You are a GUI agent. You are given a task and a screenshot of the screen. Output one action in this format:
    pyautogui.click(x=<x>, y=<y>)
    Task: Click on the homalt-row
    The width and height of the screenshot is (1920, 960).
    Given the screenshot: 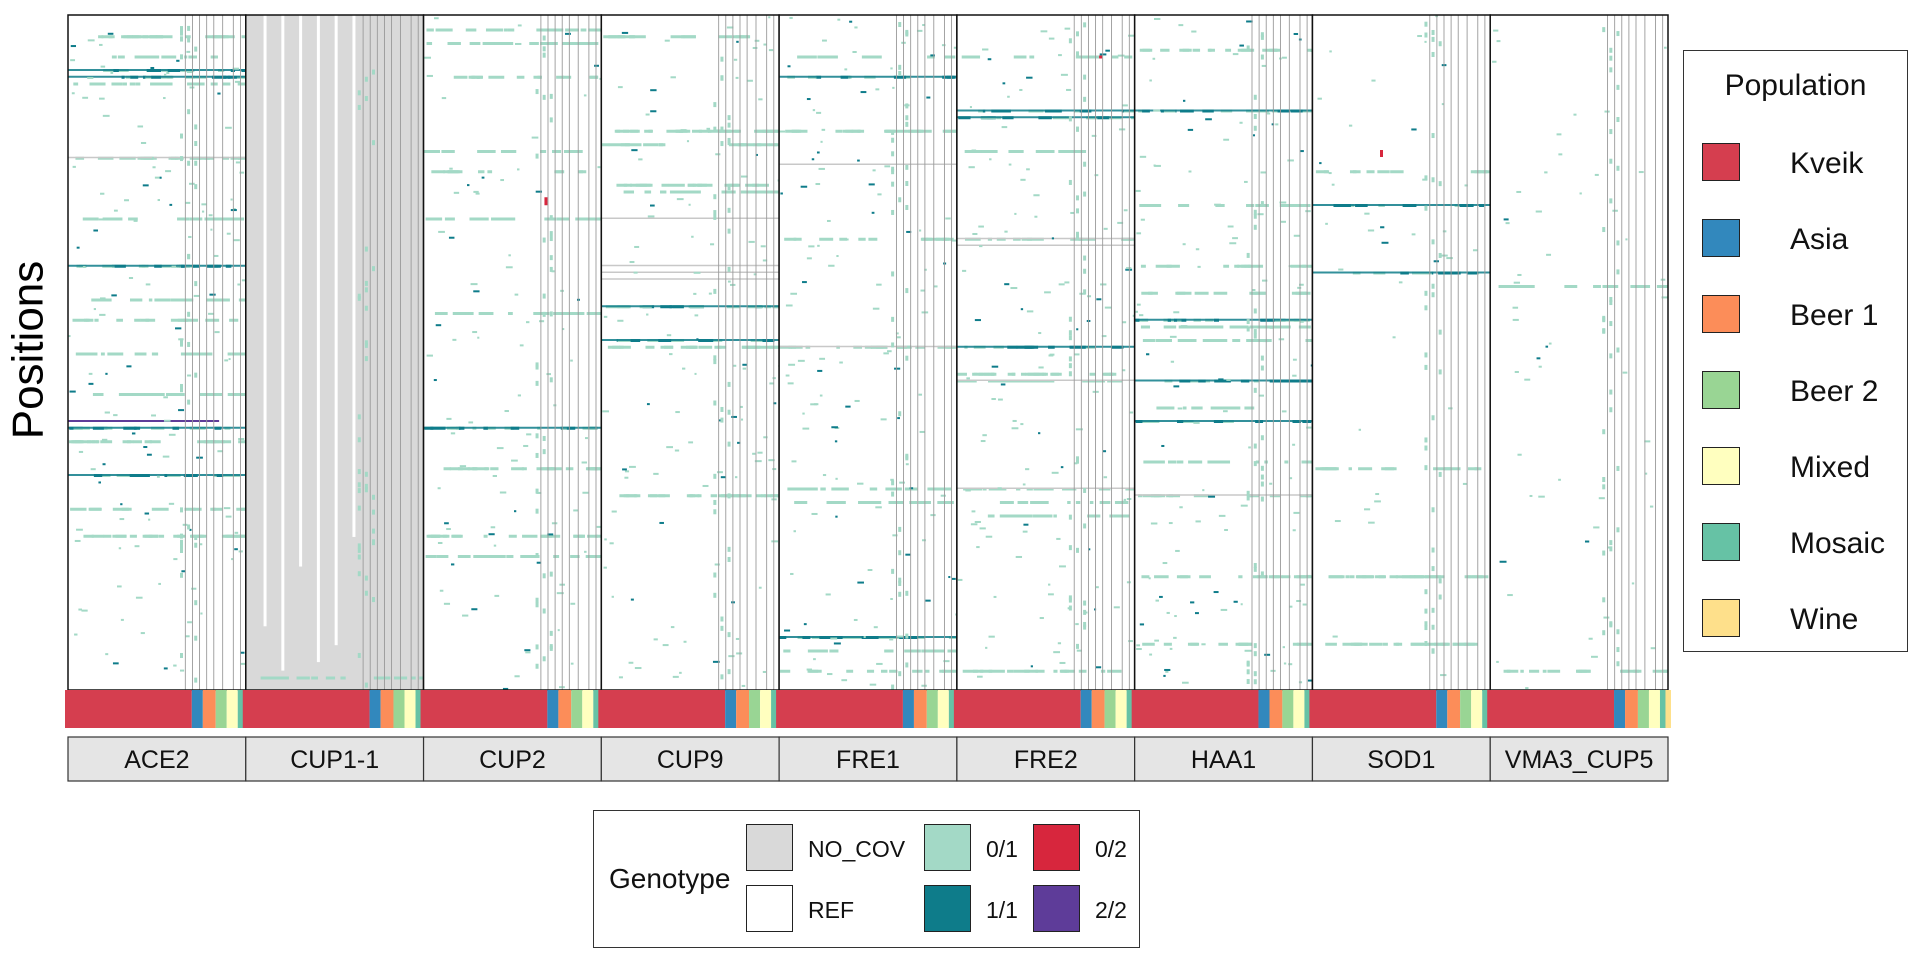 What is the action you would take?
    pyautogui.click(x=868, y=637)
    